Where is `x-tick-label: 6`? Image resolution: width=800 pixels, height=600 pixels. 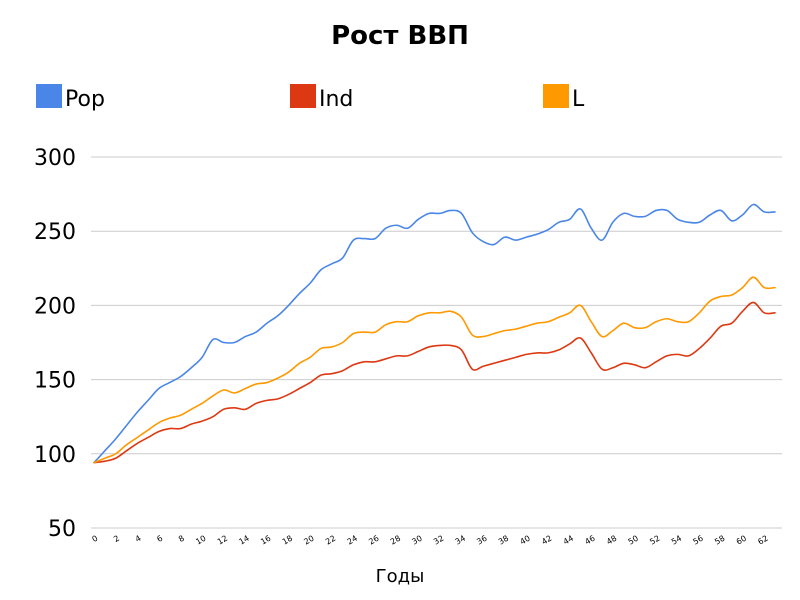 x-tick-label: 6 is located at coordinates (159, 539).